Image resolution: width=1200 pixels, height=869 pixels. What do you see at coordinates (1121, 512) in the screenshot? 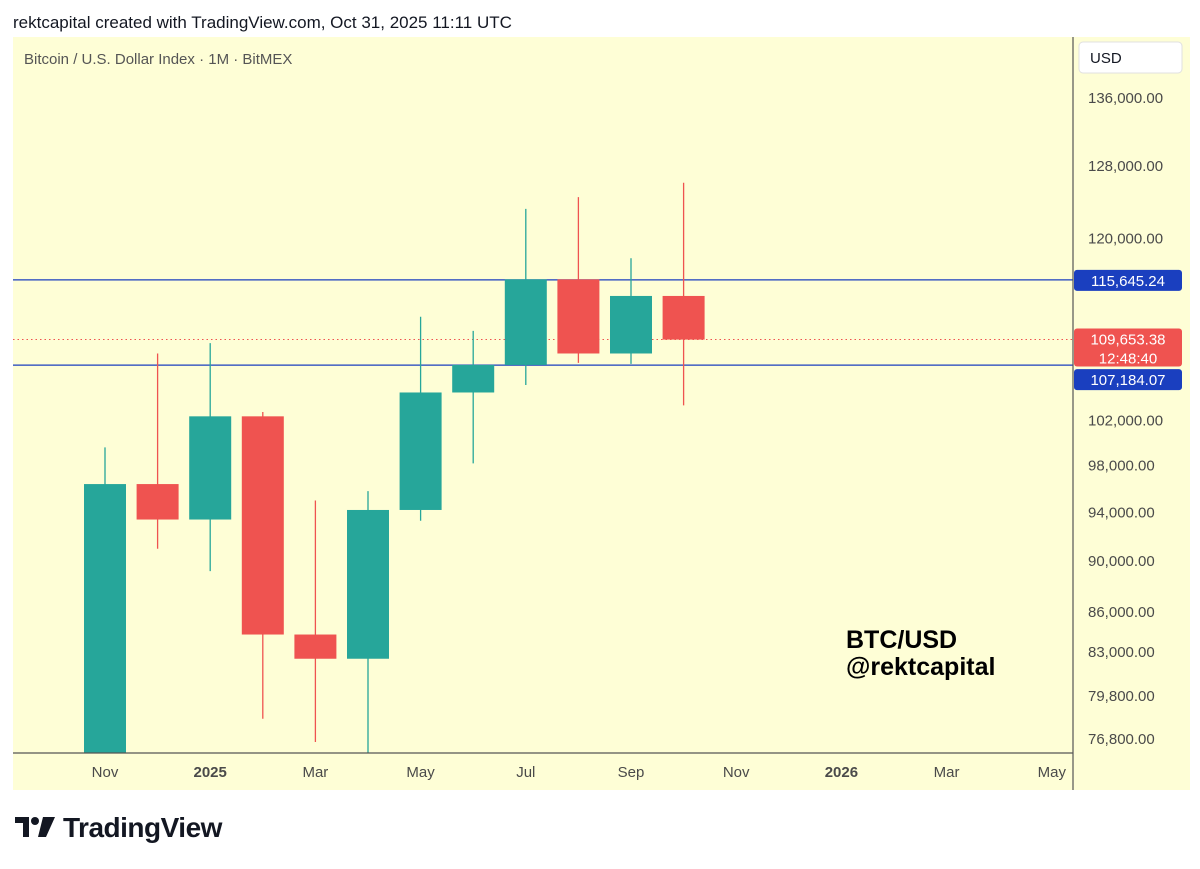
I see `y-tick-label: 94,000.00` at bounding box center [1121, 512].